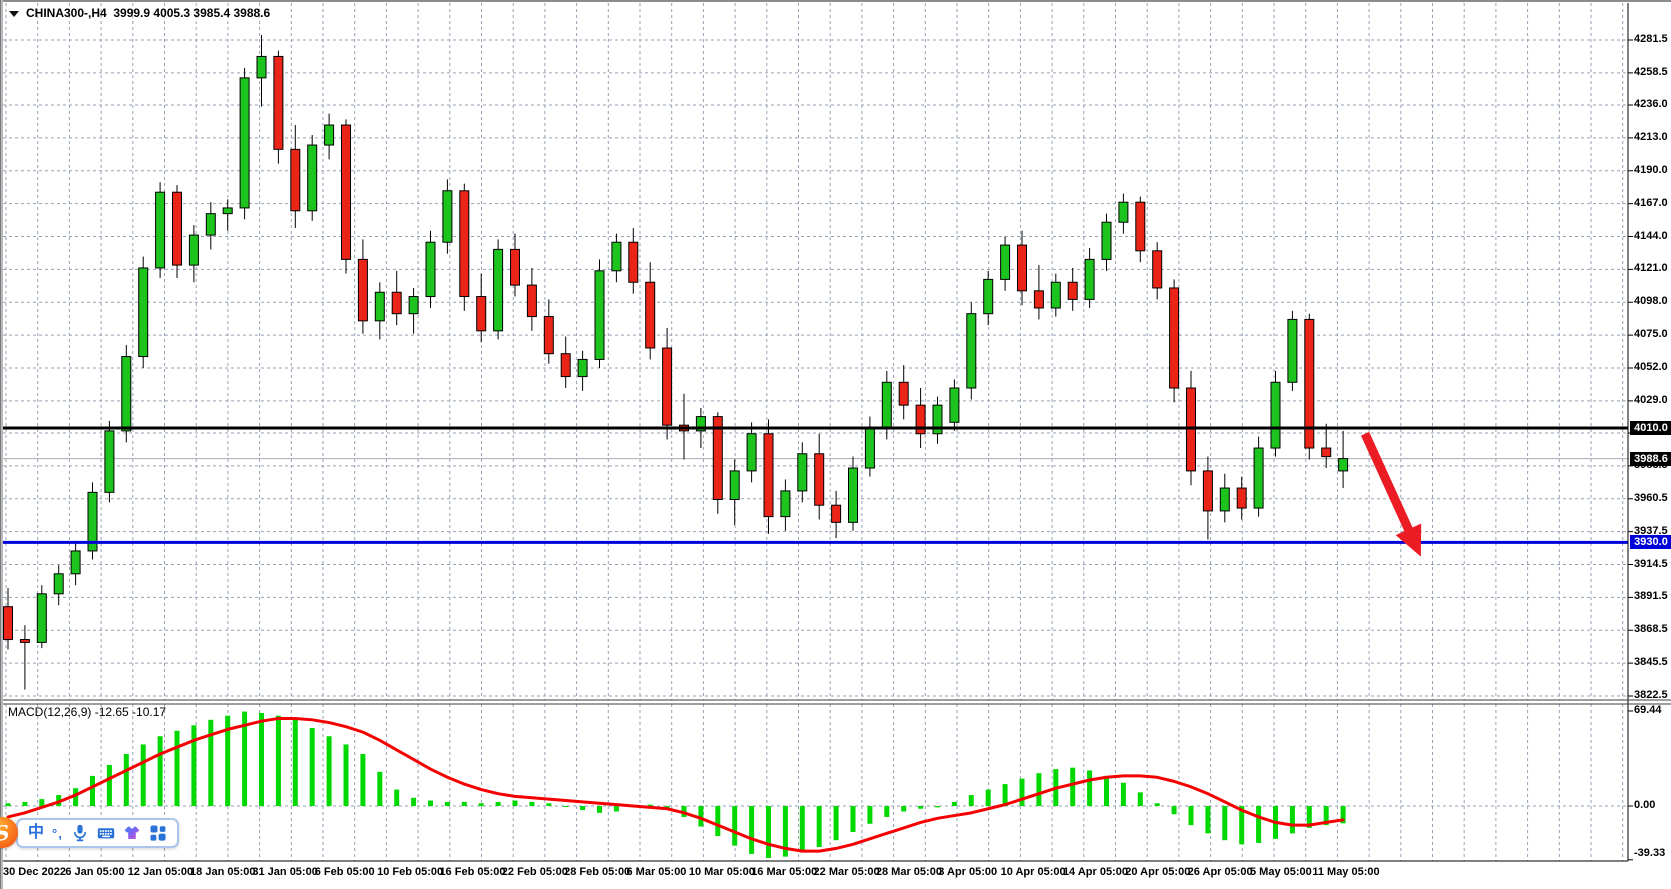 The height and width of the screenshot is (889, 1671). What do you see at coordinates (1651, 104) in the screenshot?
I see `price-tick-label: 4236.0` at bounding box center [1651, 104].